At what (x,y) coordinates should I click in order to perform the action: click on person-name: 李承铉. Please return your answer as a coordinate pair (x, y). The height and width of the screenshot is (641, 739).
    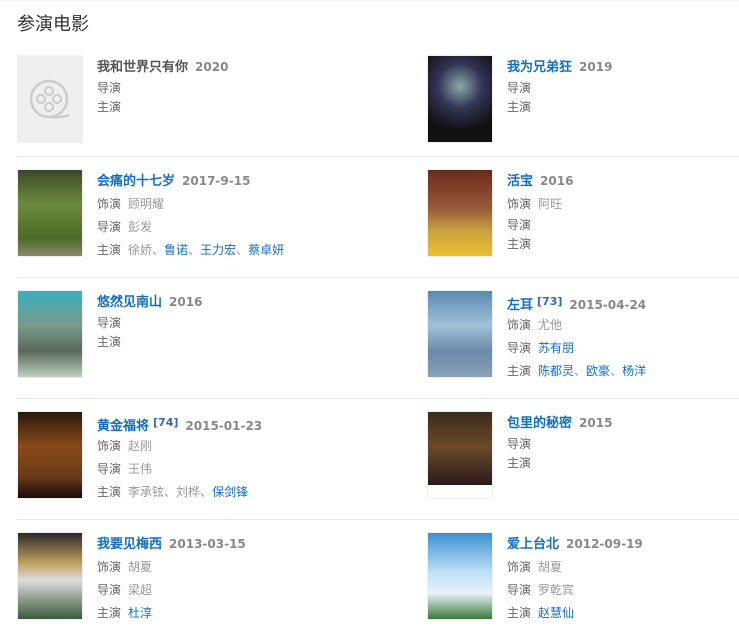
    Looking at the image, I should click on (146, 492).